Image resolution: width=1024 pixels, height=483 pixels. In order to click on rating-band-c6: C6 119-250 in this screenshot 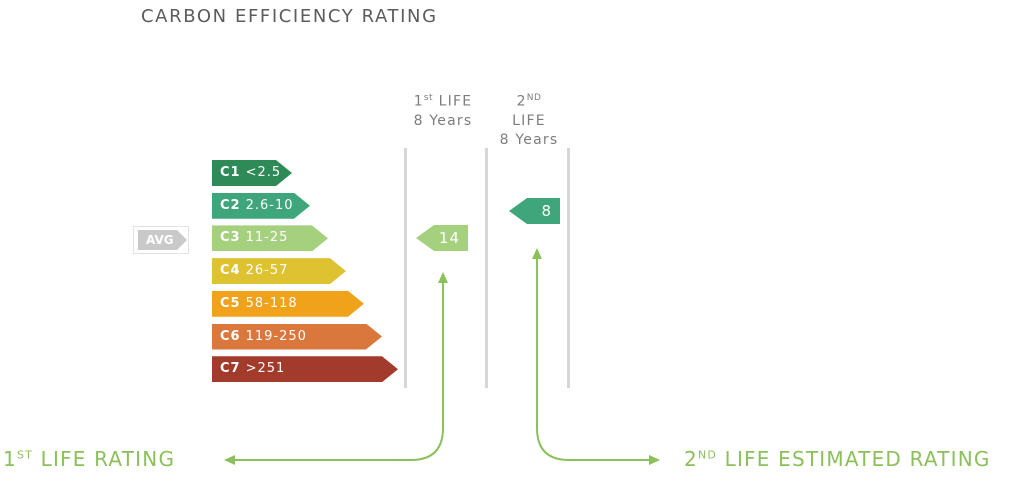, I will do `click(297, 337)`.